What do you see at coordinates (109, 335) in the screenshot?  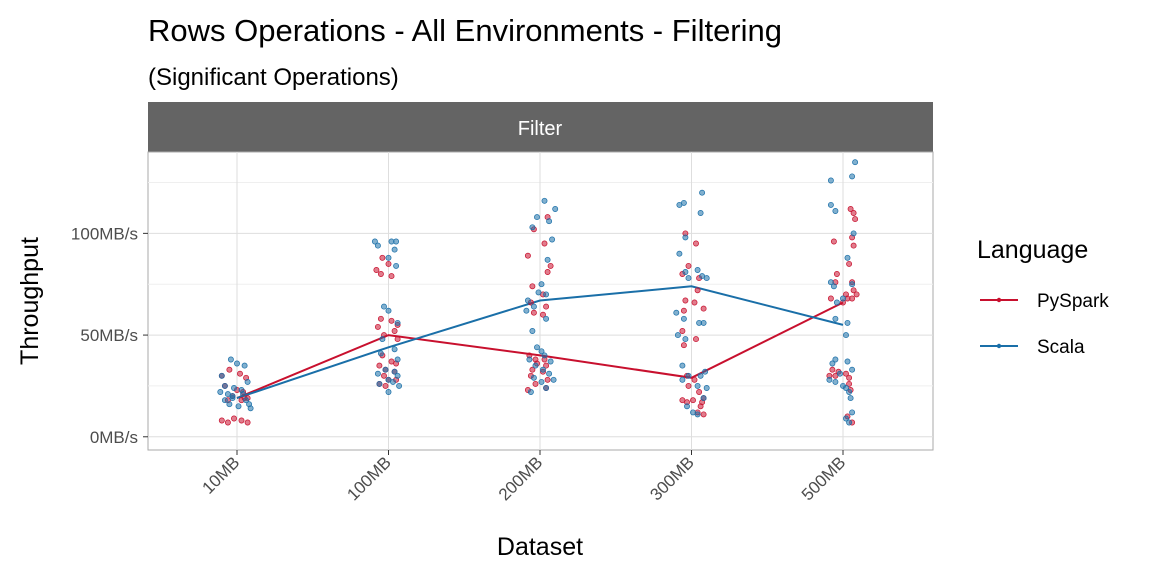 I see `y-tick-label: 50MB/s` at bounding box center [109, 335].